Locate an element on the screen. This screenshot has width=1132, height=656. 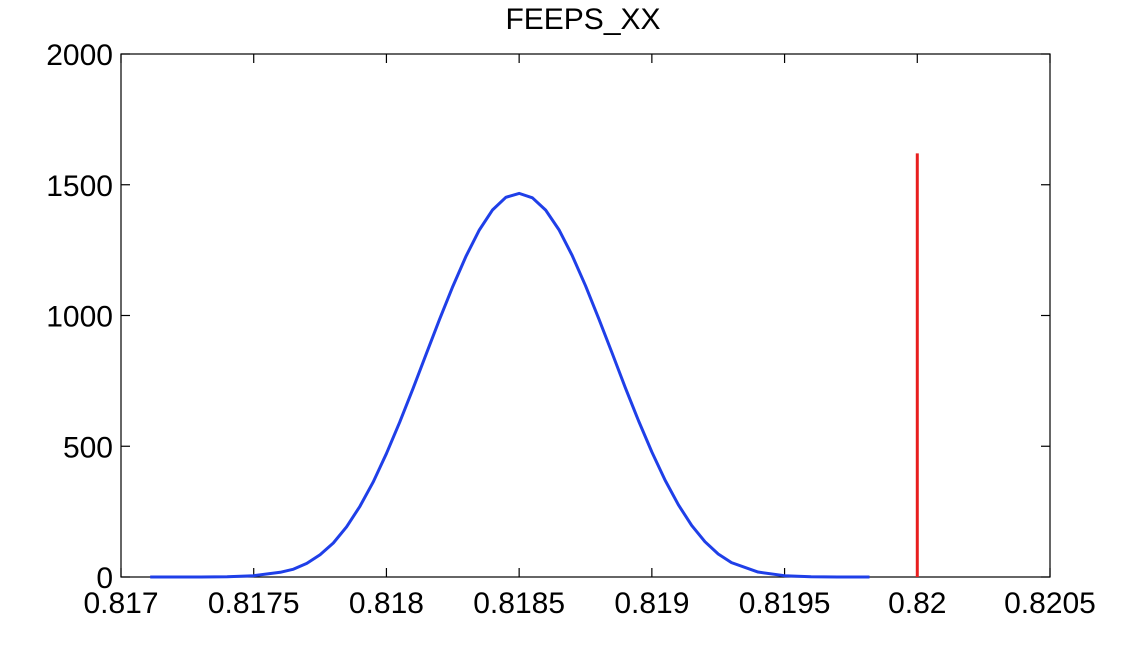
x-tick-label: 0.82 is located at coordinates (917, 603).